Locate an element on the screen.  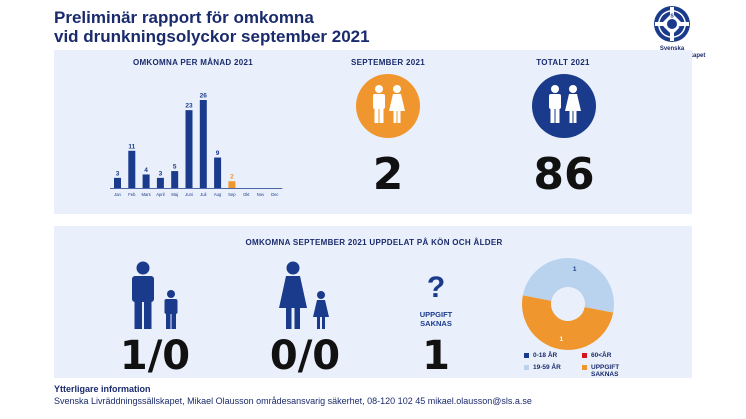
bar-juli is located at coordinates (203, 144).